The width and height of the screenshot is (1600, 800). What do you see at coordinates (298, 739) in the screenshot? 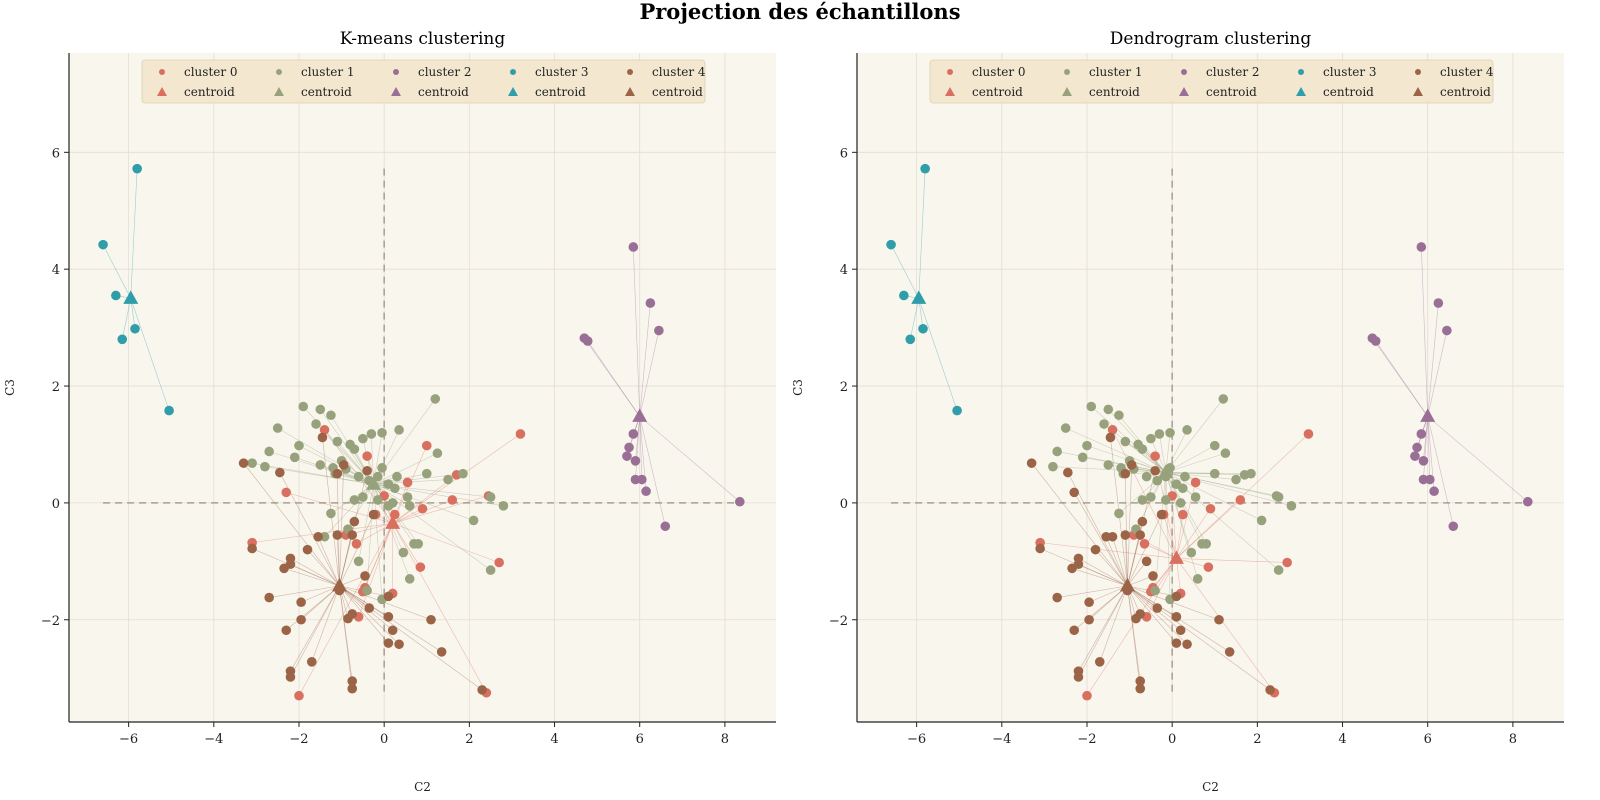
I see `x-tick-label: −2` at bounding box center [298, 739].